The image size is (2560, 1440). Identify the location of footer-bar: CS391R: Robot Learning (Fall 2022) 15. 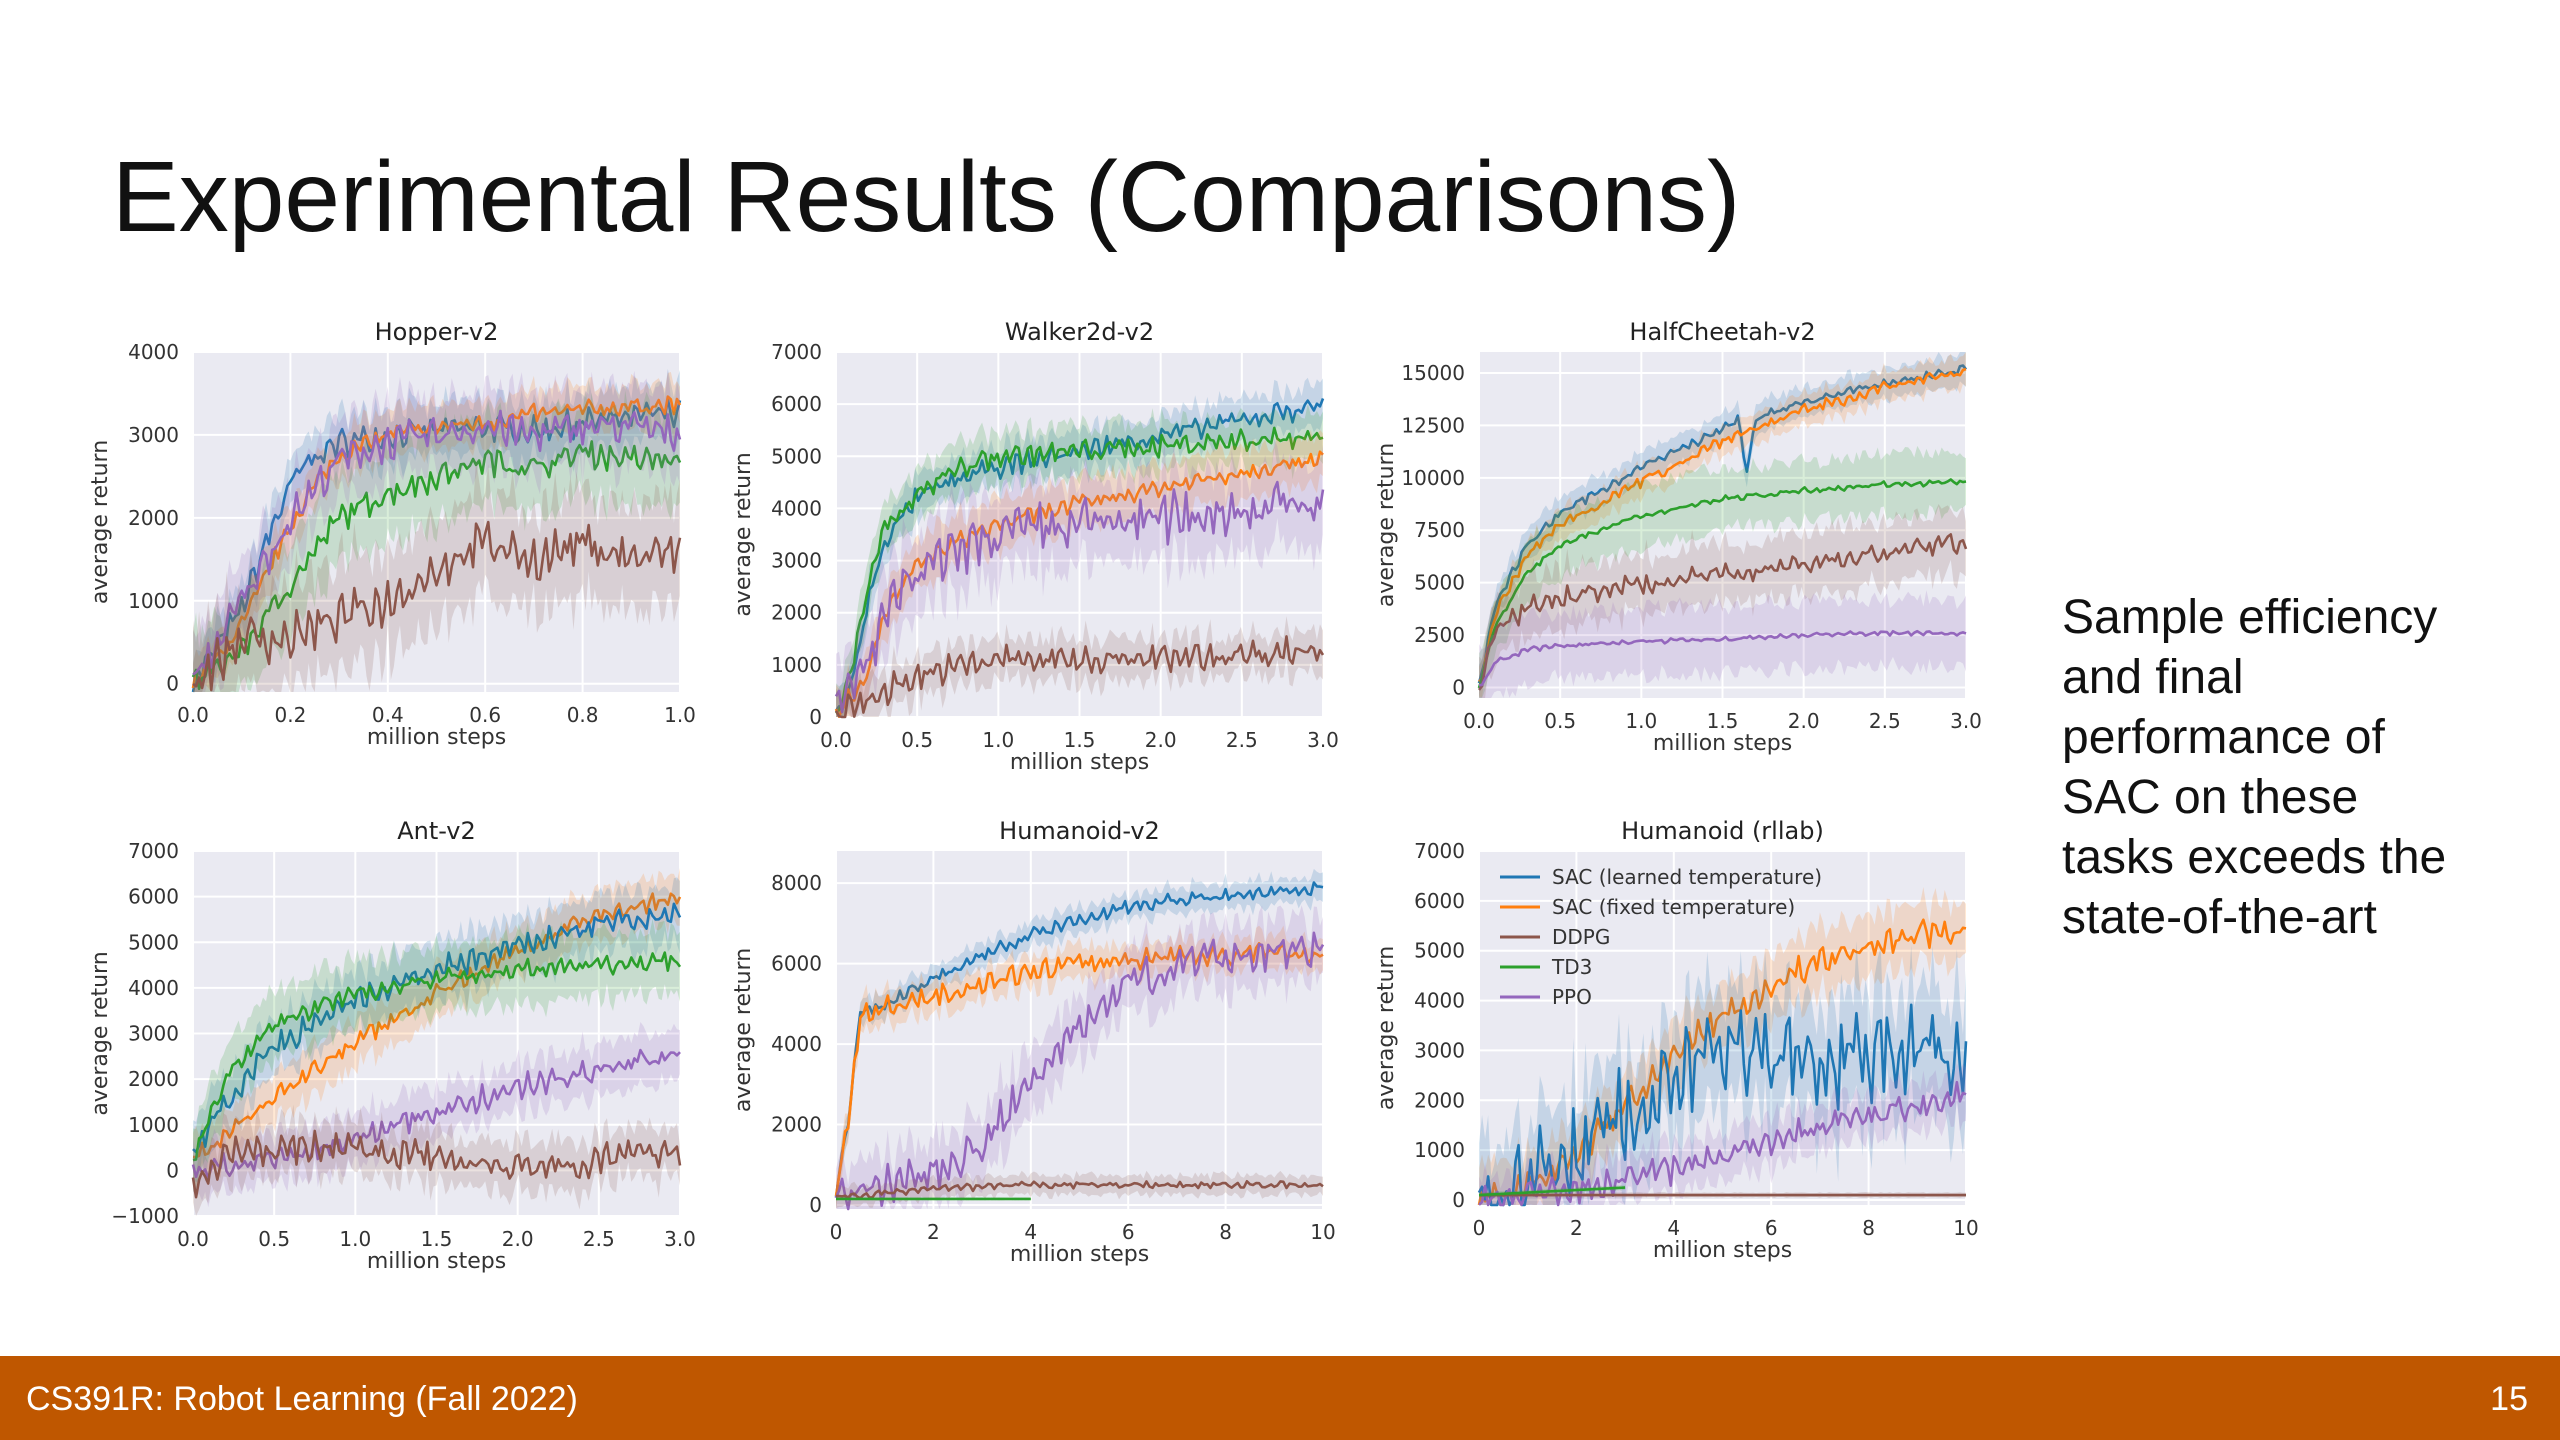
(1280, 1398).